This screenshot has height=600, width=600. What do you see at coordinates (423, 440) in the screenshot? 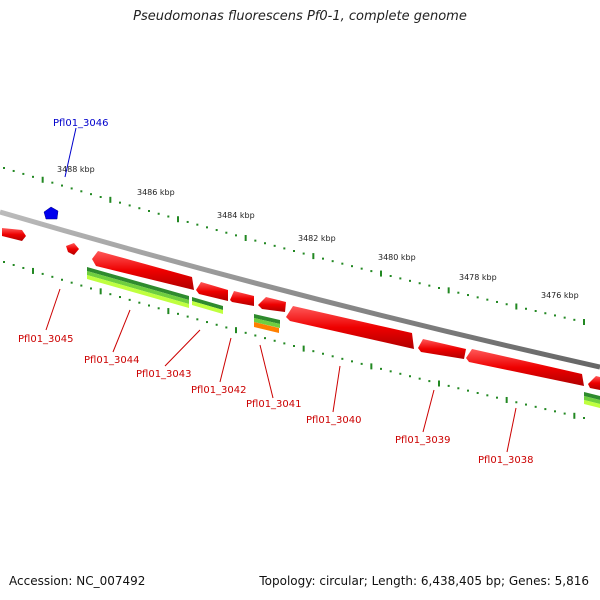
I see `gene-label-pfl01-3039: Pfl01_3039` at bounding box center [423, 440].